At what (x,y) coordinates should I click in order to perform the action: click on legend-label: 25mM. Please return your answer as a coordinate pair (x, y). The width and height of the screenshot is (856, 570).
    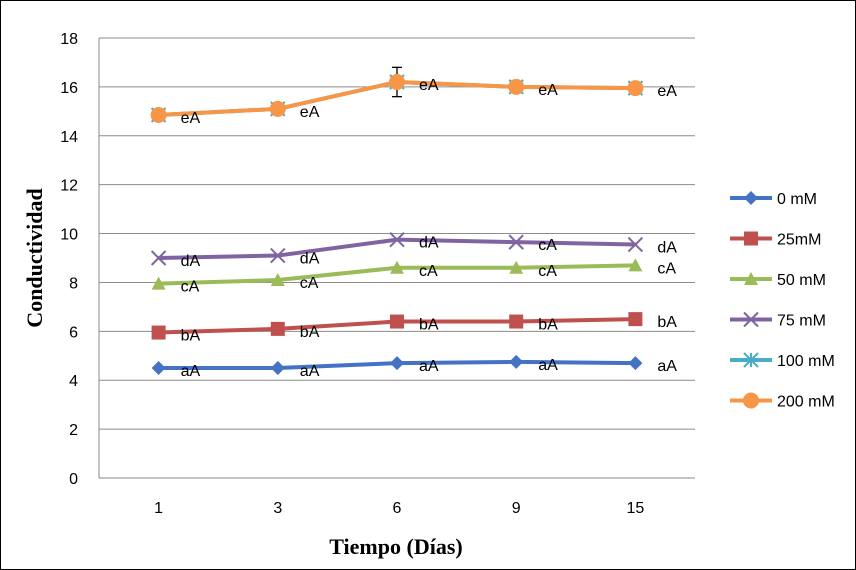
    Looking at the image, I should click on (799, 240).